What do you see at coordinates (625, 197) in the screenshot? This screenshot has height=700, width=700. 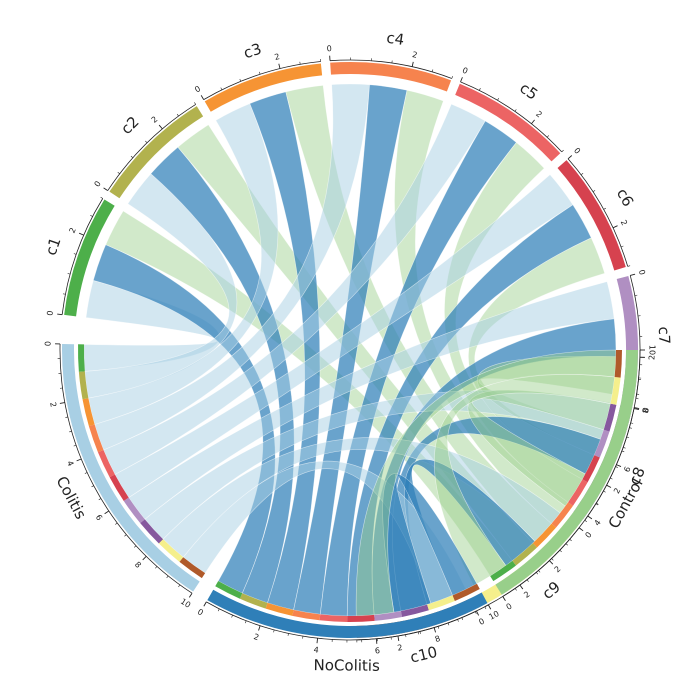 I see `sector-label-c6: c6` at bounding box center [625, 197].